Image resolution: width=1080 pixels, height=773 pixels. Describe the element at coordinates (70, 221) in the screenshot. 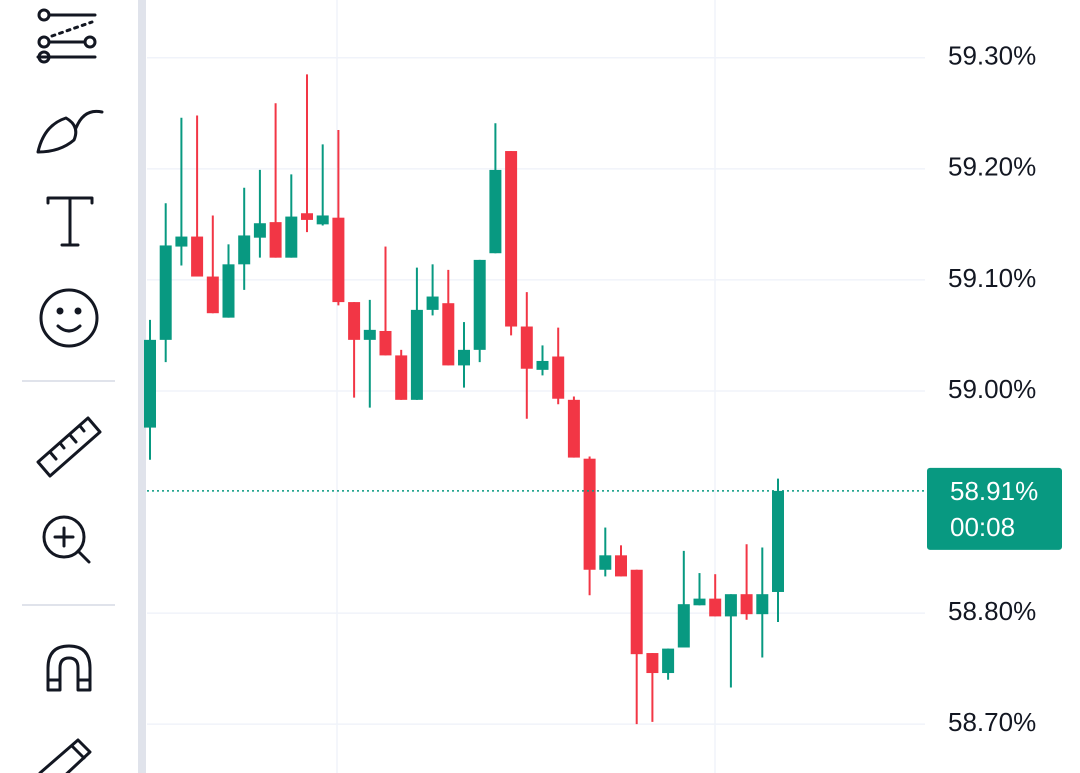

I see `text-tool-icon` at that location.